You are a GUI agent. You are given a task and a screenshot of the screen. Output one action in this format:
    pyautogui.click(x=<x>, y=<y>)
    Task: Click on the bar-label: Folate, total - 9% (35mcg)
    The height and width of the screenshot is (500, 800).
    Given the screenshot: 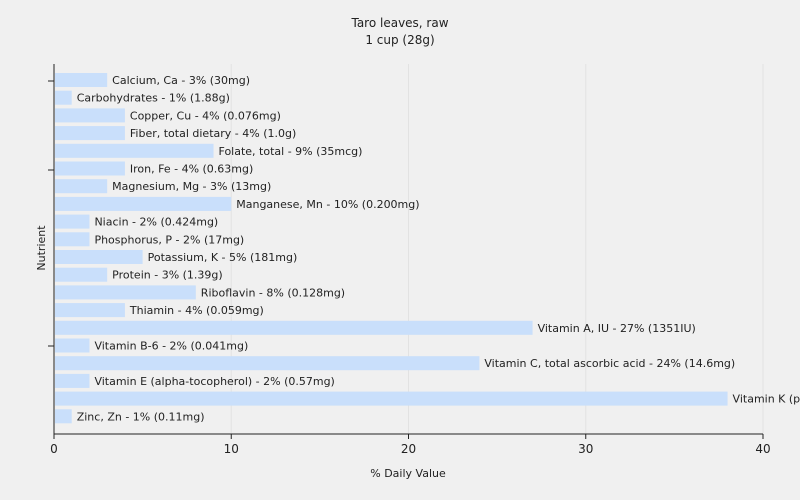 What is the action you would take?
    pyautogui.click(x=291, y=151)
    